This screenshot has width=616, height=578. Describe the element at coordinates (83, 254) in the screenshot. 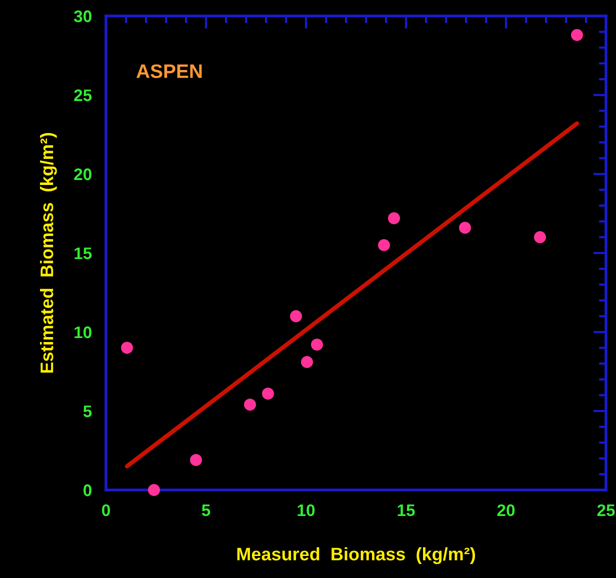

I see `y-tick-label: 15` at that location.